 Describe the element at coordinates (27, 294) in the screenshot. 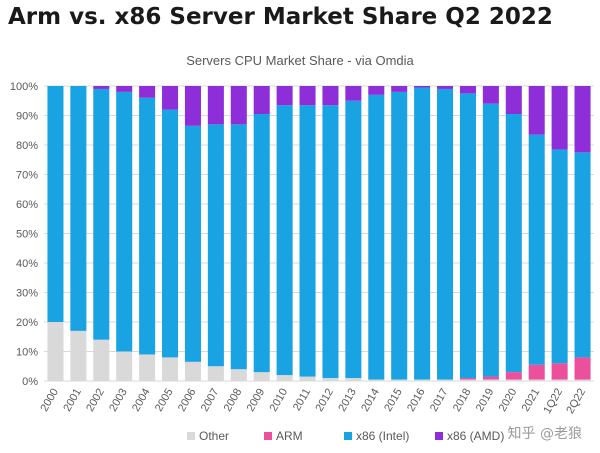

I see `y-tick-label: 30%` at that location.